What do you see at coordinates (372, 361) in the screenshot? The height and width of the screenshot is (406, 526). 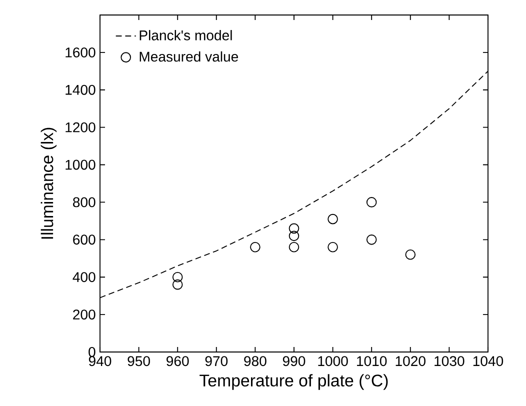 I see `x-tick-label: 1010` at bounding box center [372, 361].